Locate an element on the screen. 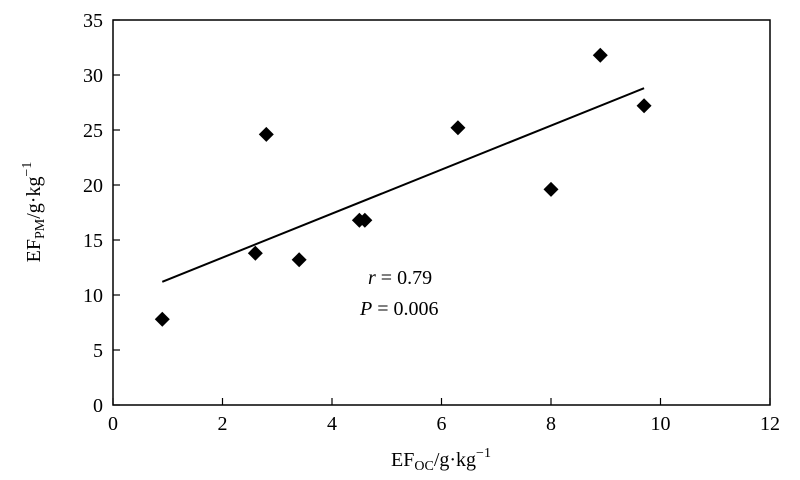 This screenshot has width=800, height=480. y-tick-label: 0 is located at coordinates (98, 406).